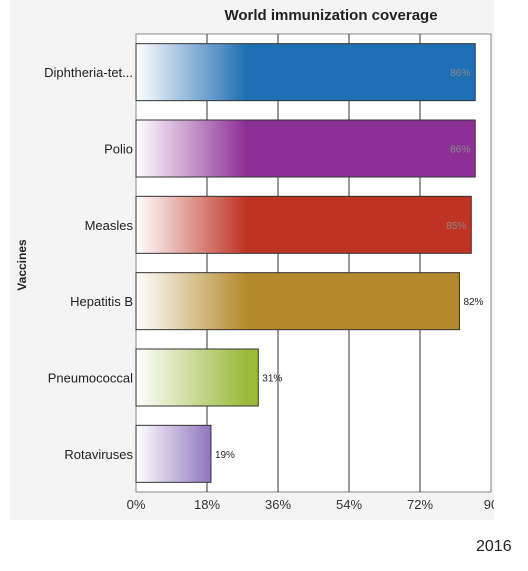 This screenshot has width=528, height=571. What do you see at coordinates (349, 504) in the screenshot?
I see `x-tick-label: 54%` at bounding box center [349, 504].